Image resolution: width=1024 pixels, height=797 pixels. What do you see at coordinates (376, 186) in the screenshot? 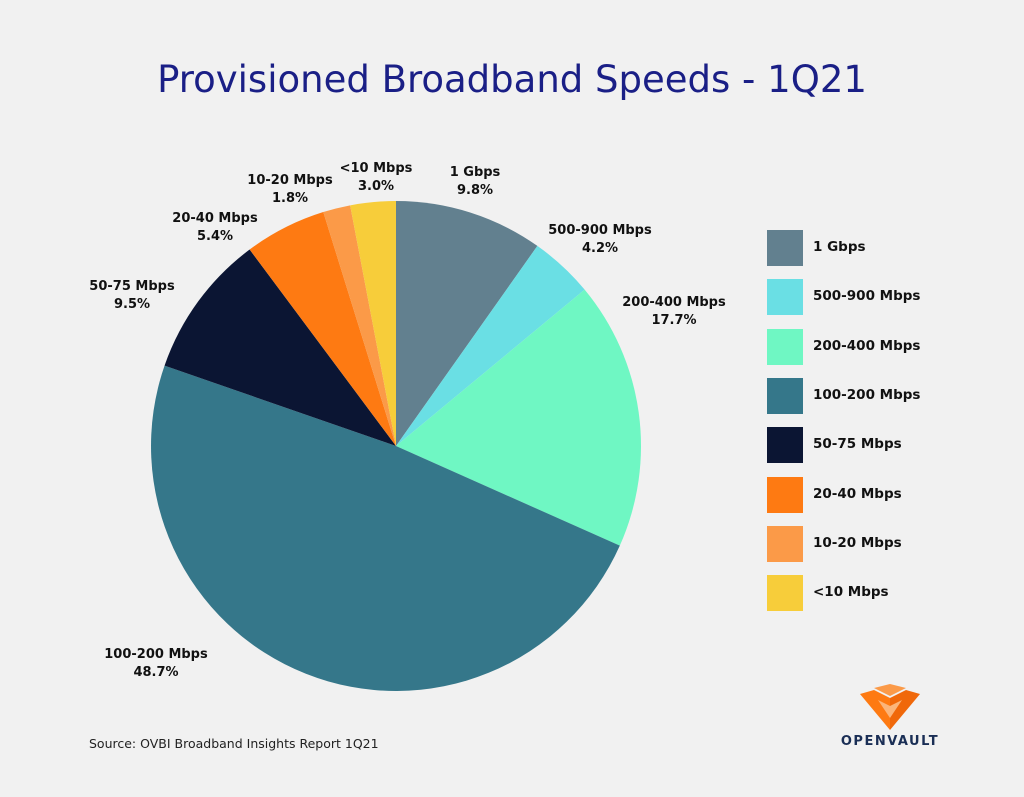
I see `slice-value-7: 3.0%` at bounding box center [376, 186].